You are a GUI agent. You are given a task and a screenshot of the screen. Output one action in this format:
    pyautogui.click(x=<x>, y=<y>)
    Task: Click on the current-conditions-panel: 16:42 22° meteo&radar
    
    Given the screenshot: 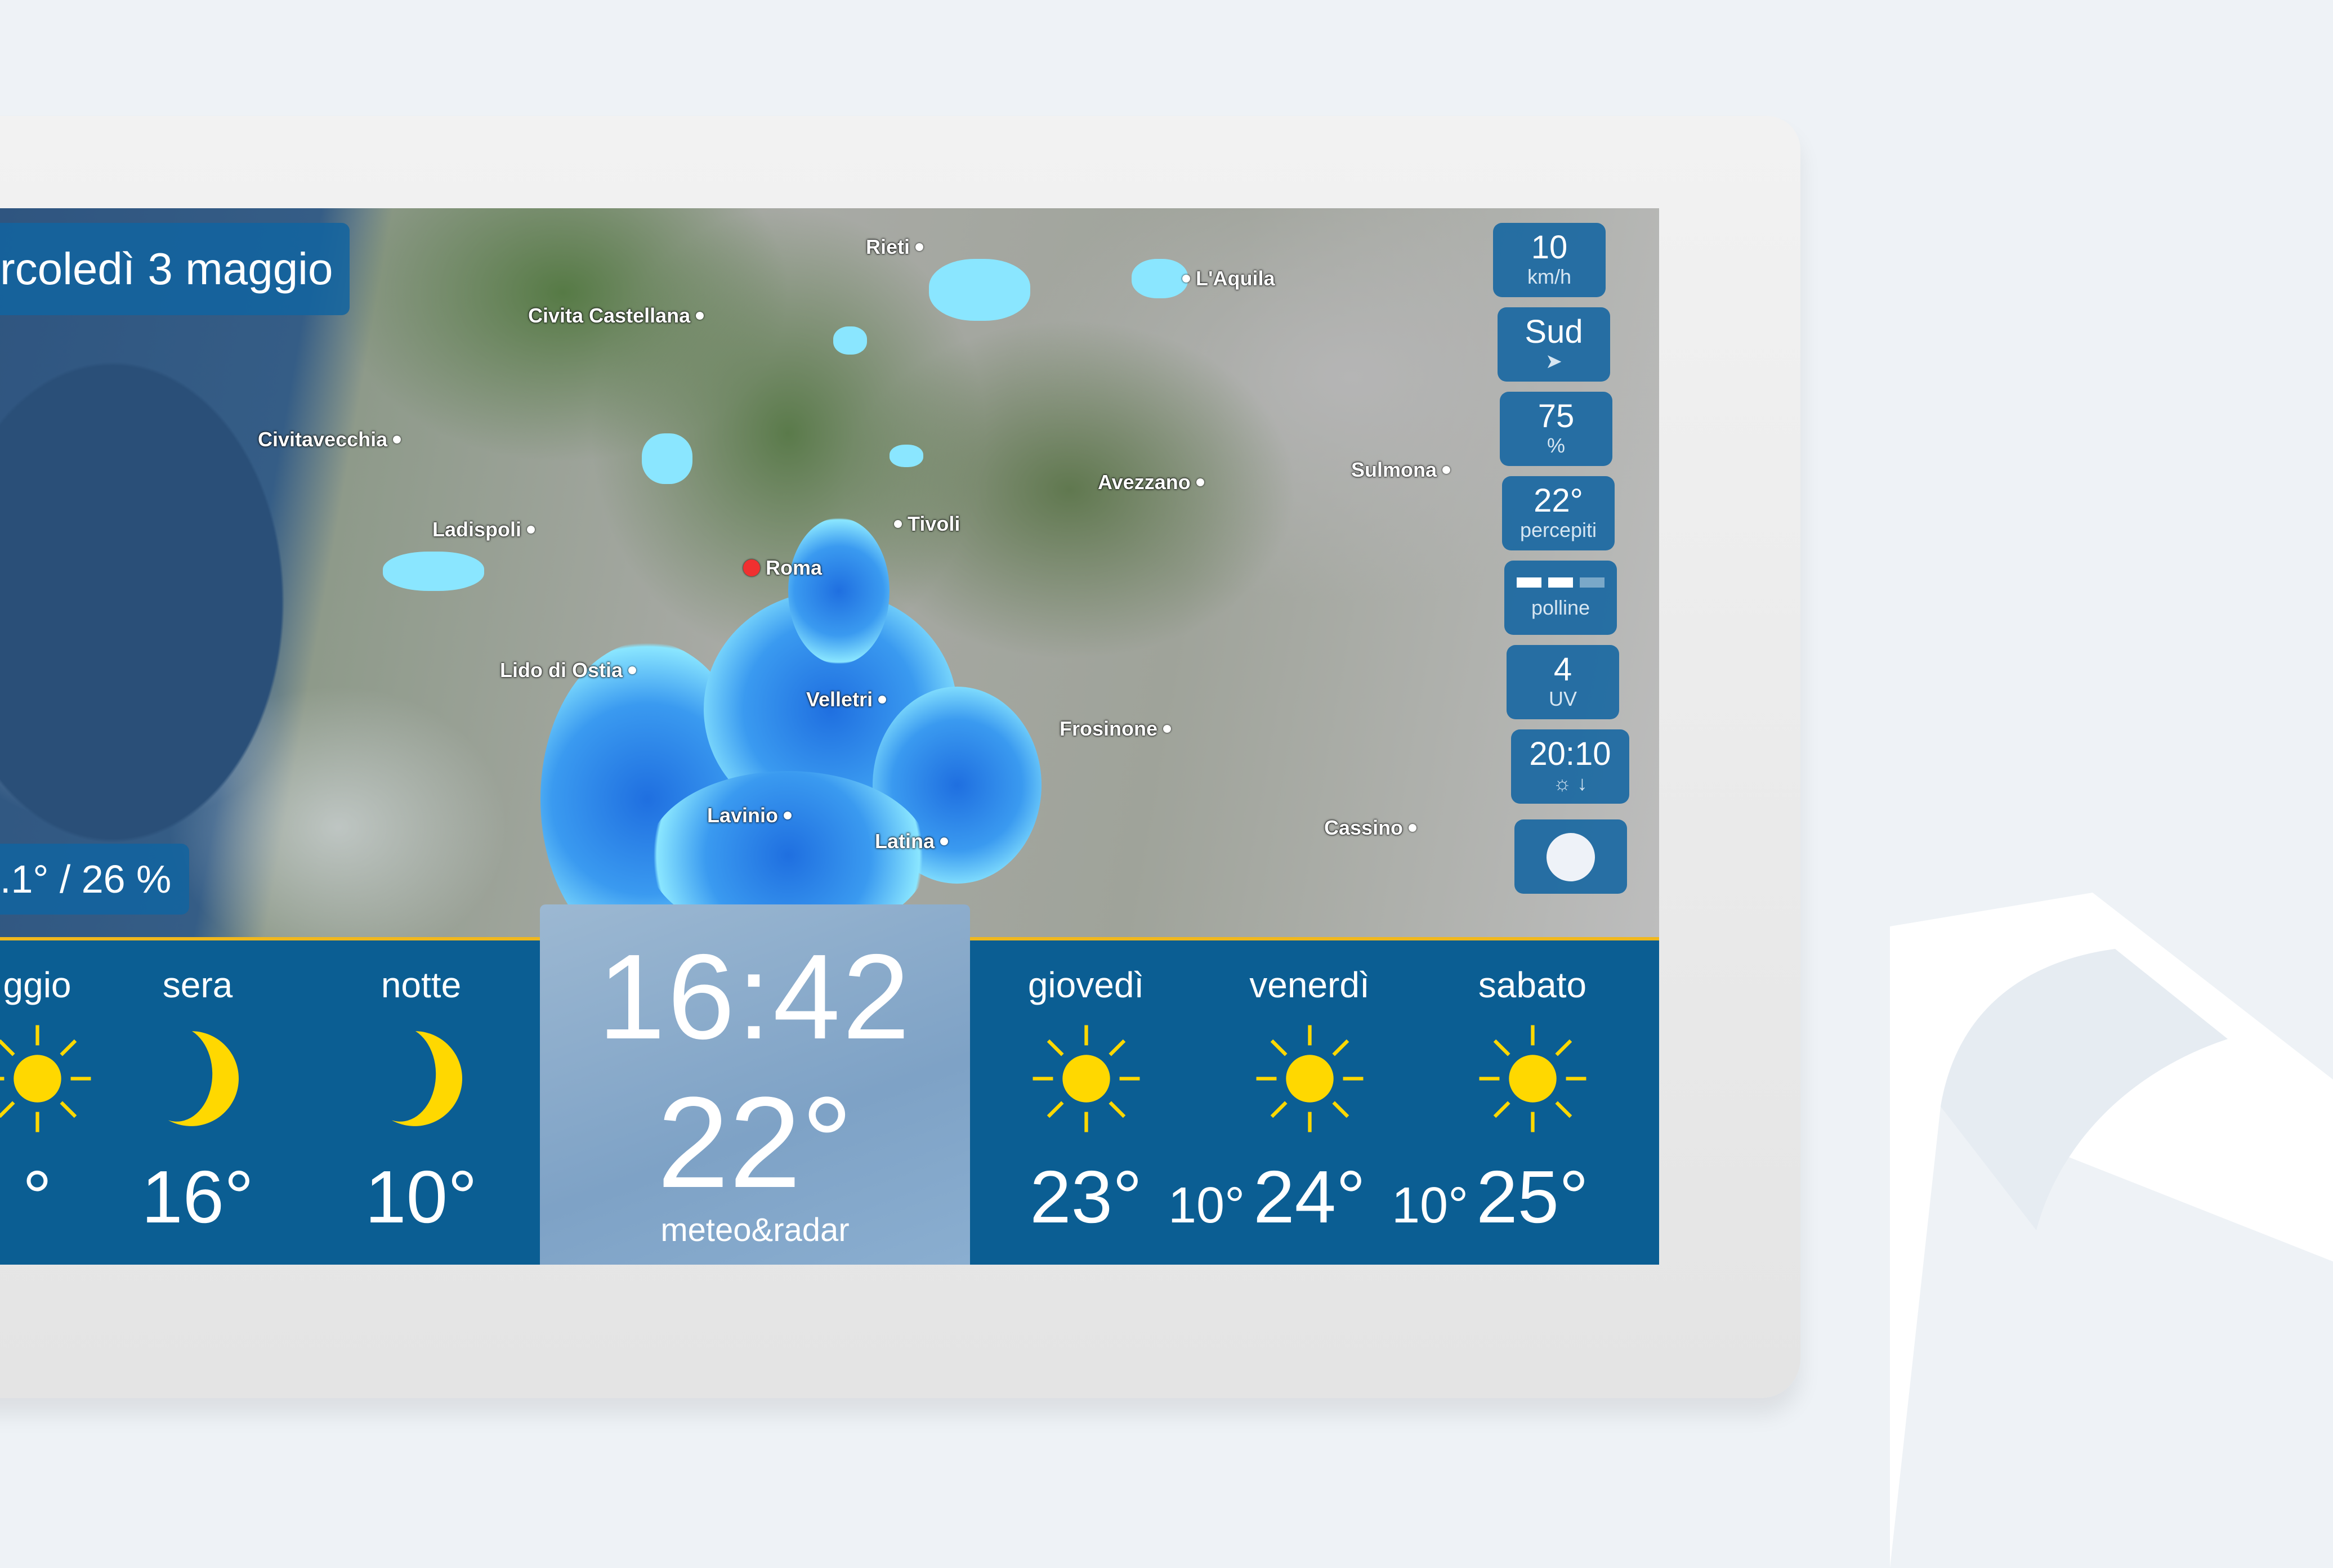 What is the action you would take?
    pyautogui.click(x=755, y=1084)
    